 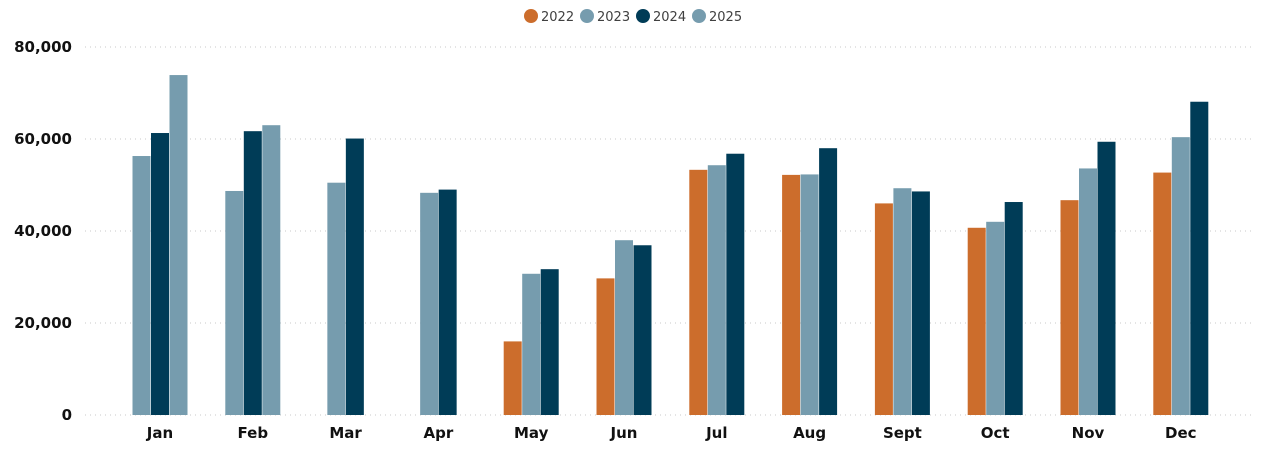 I want to click on bar-2023-sept, so click(x=902, y=301).